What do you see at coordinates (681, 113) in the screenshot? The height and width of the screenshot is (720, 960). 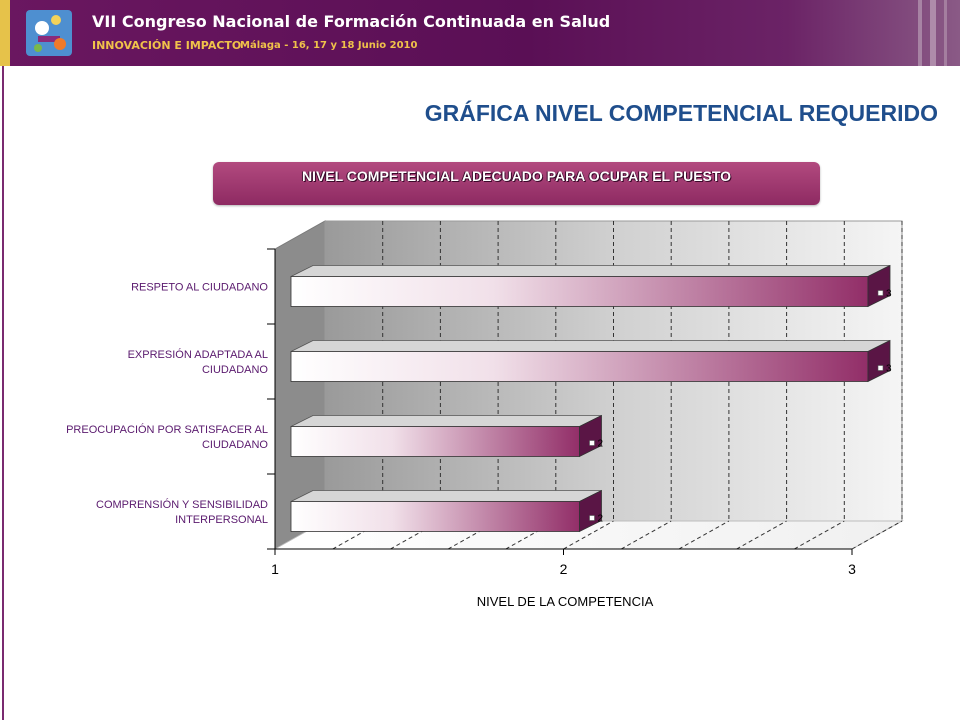 I see `page-title: GRÁFICA NIVEL COMPETENCIAL REQUERIDO` at bounding box center [681, 113].